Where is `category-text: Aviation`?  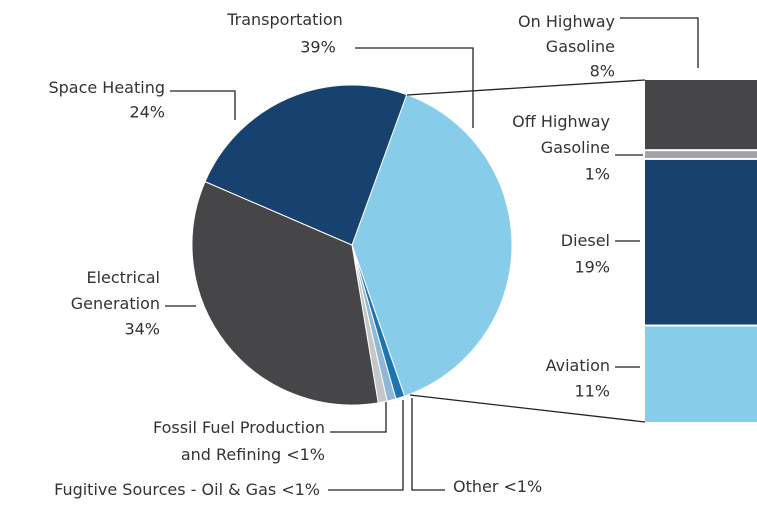 category-text: Aviation is located at coordinates (578, 365).